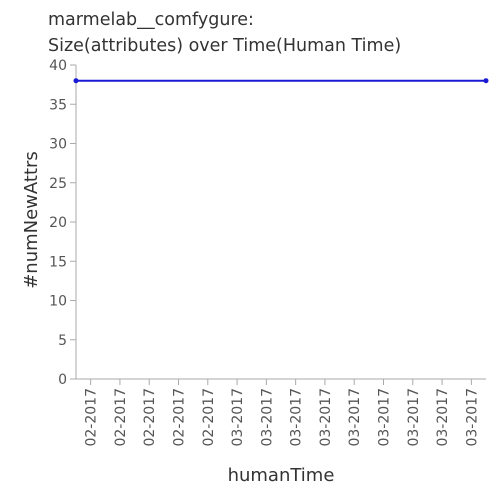 Image resolution: width=500 pixels, height=500 pixels. I want to click on y-tick-label: 35, so click(58, 105).